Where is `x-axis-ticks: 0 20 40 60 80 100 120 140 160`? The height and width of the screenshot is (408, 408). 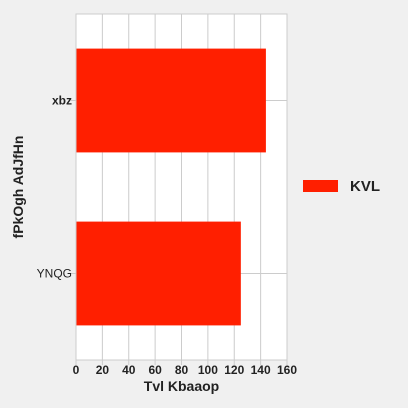
x-axis-ticks: 0 20 40 60 80 100 120 140 160 is located at coordinates (185, 370).